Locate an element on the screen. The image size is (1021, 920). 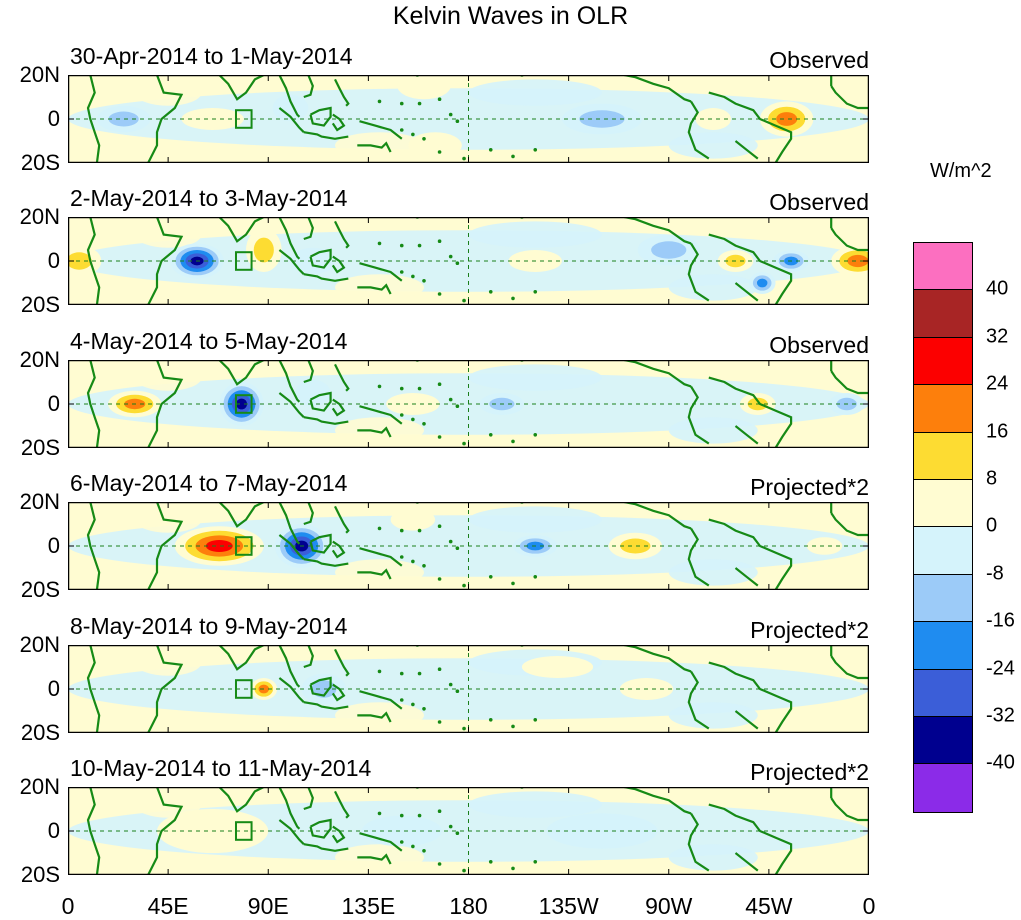
colorbar-tick-label: -40 is located at coordinates (1000, 762).